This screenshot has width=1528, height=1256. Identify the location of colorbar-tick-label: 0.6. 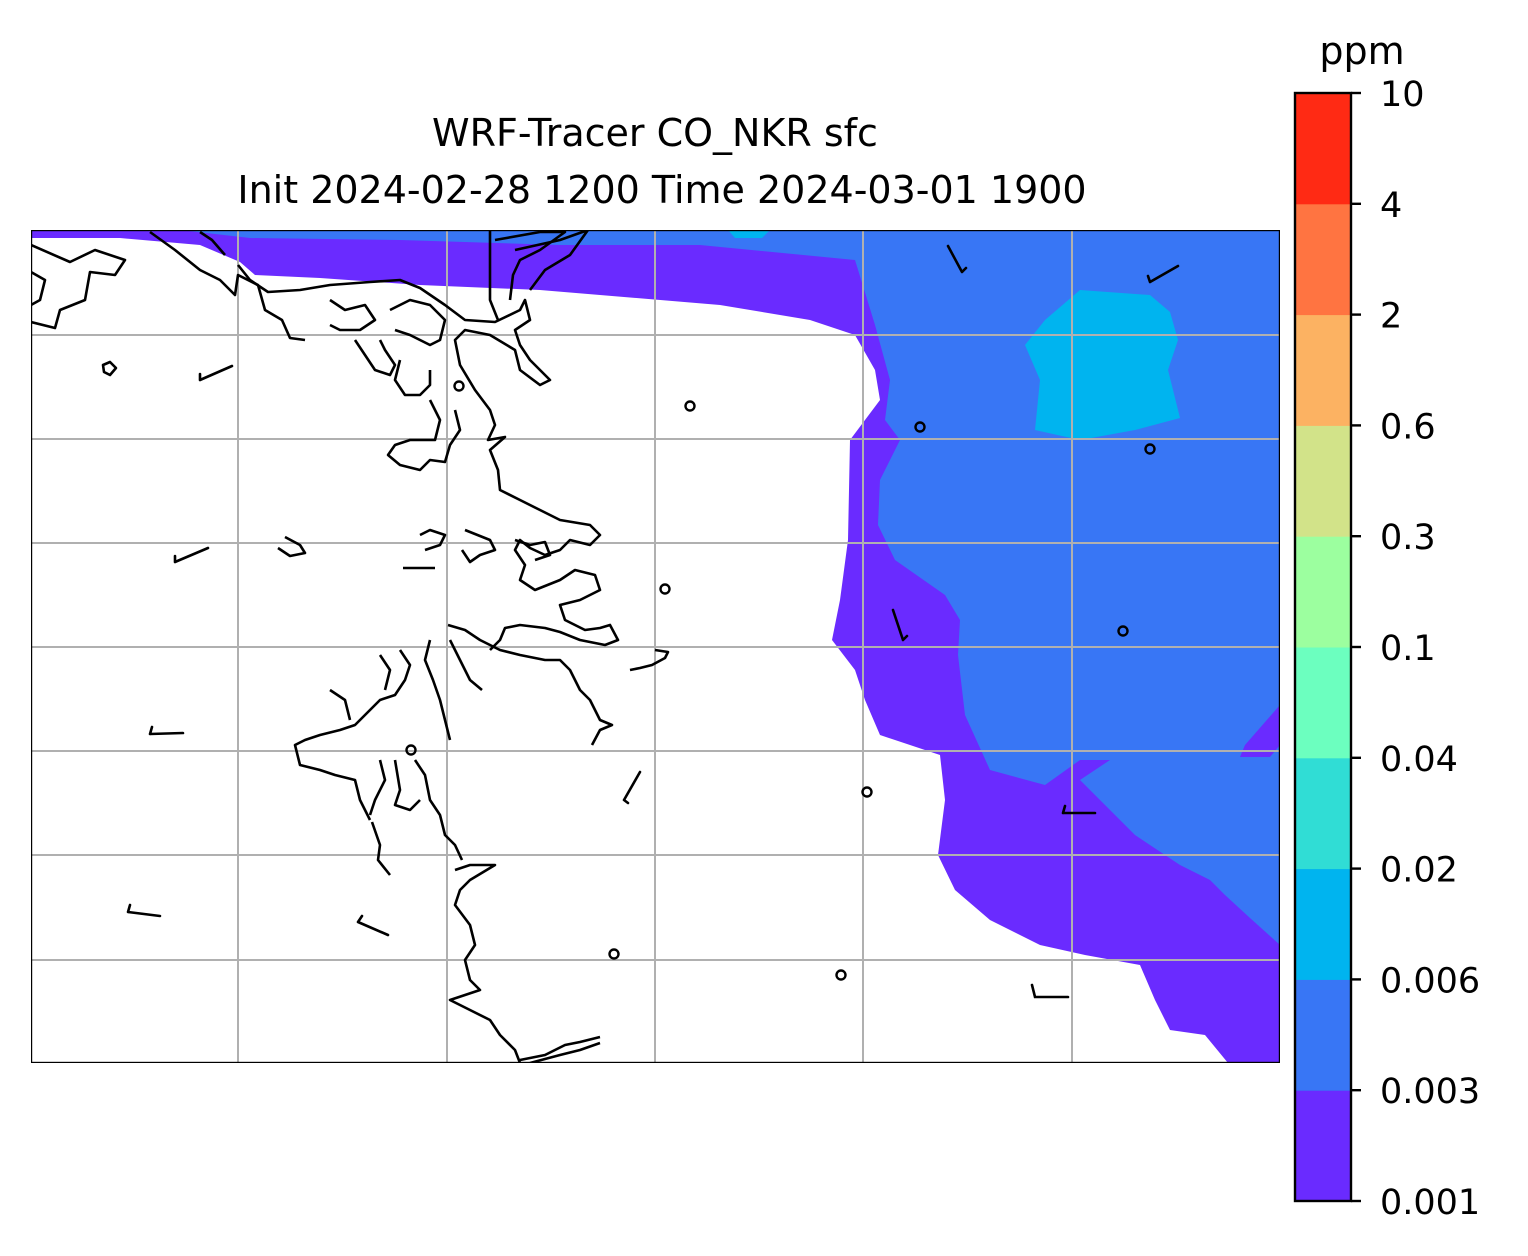
(1408, 427).